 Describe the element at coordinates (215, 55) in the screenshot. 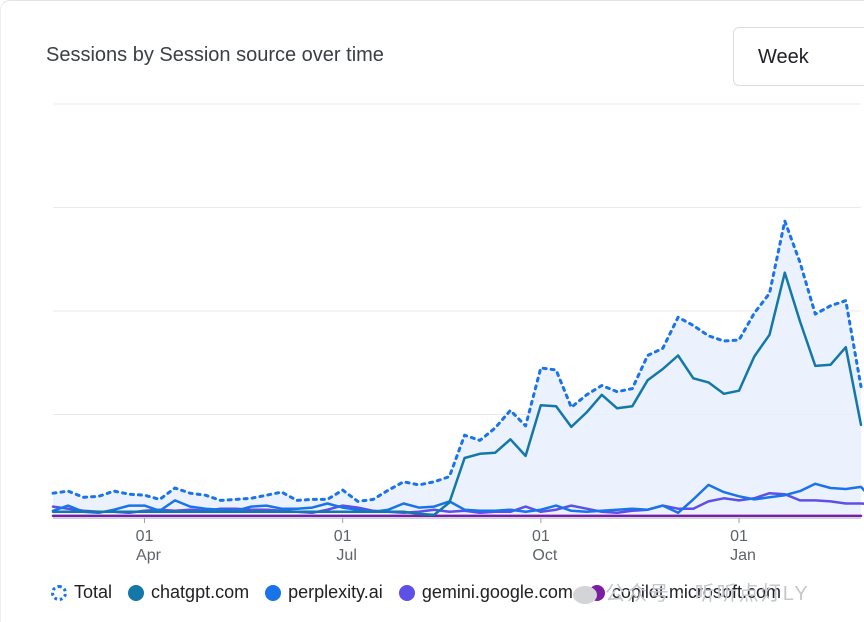

I see `card-title: Sessions by Session source over time` at that location.